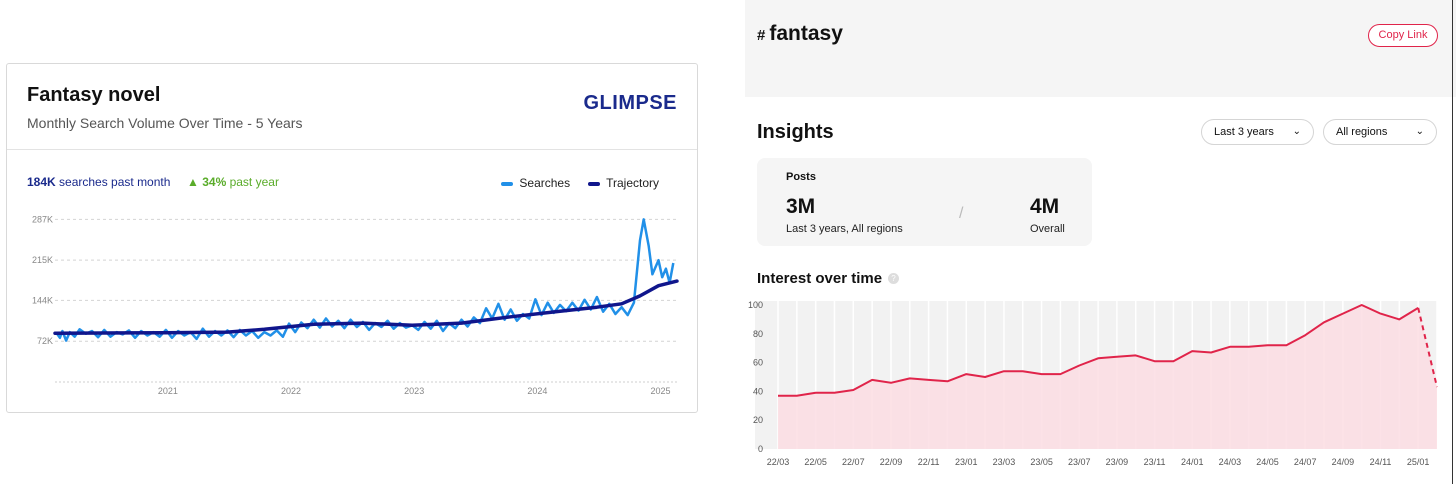 The height and width of the screenshot is (484, 1456). I want to click on x-tick-label: 24/11, so click(1381, 462).